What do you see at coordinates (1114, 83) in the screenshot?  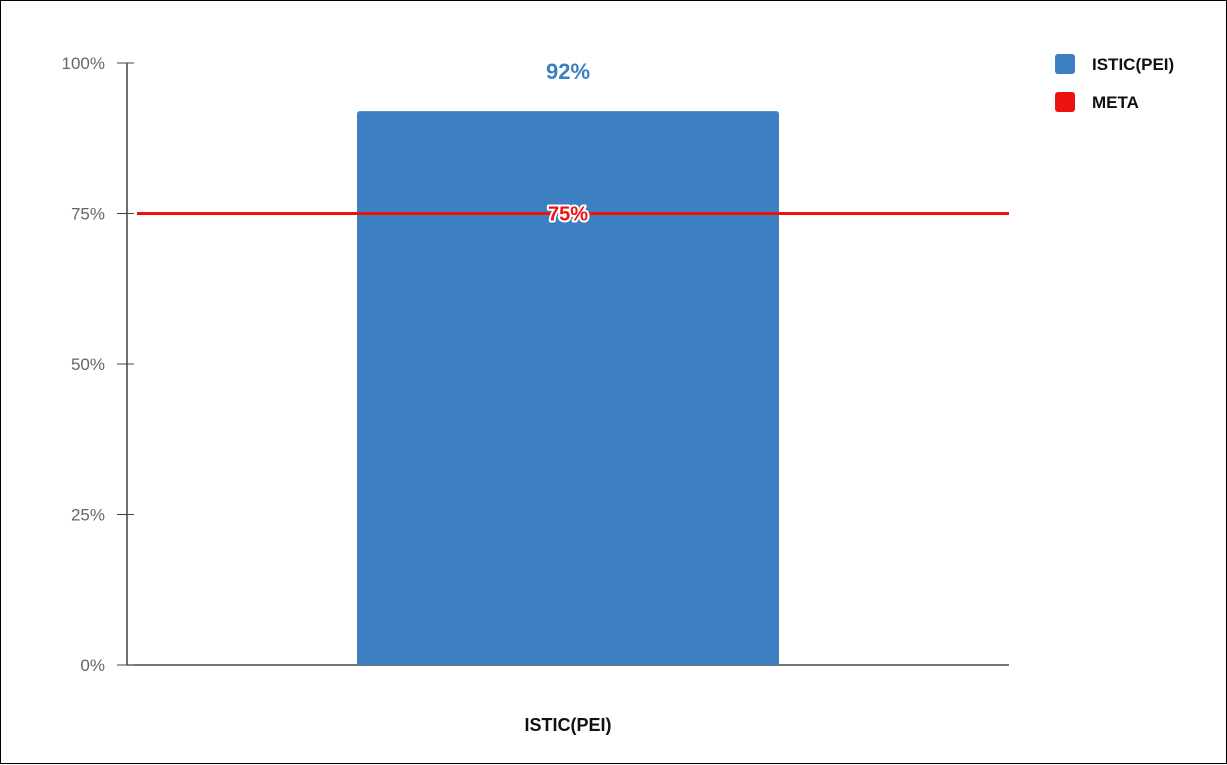 I see `legend-group: ISTIC(PEI) META` at bounding box center [1114, 83].